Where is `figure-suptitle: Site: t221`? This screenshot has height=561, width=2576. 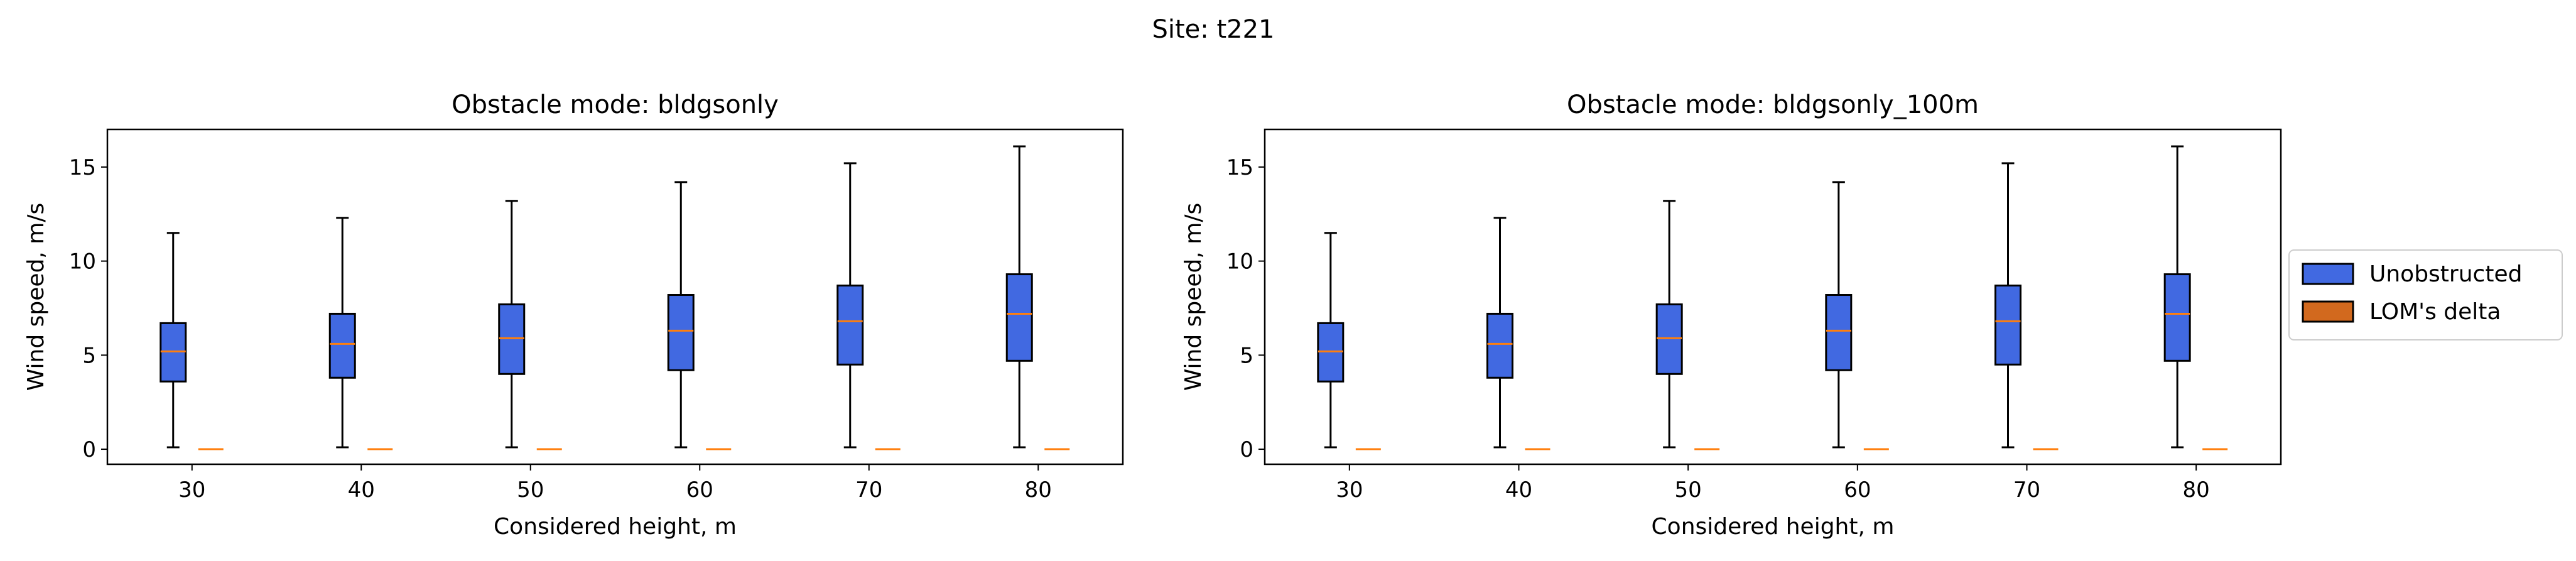
figure-suptitle: Site: t221 is located at coordinates (1213, 30).